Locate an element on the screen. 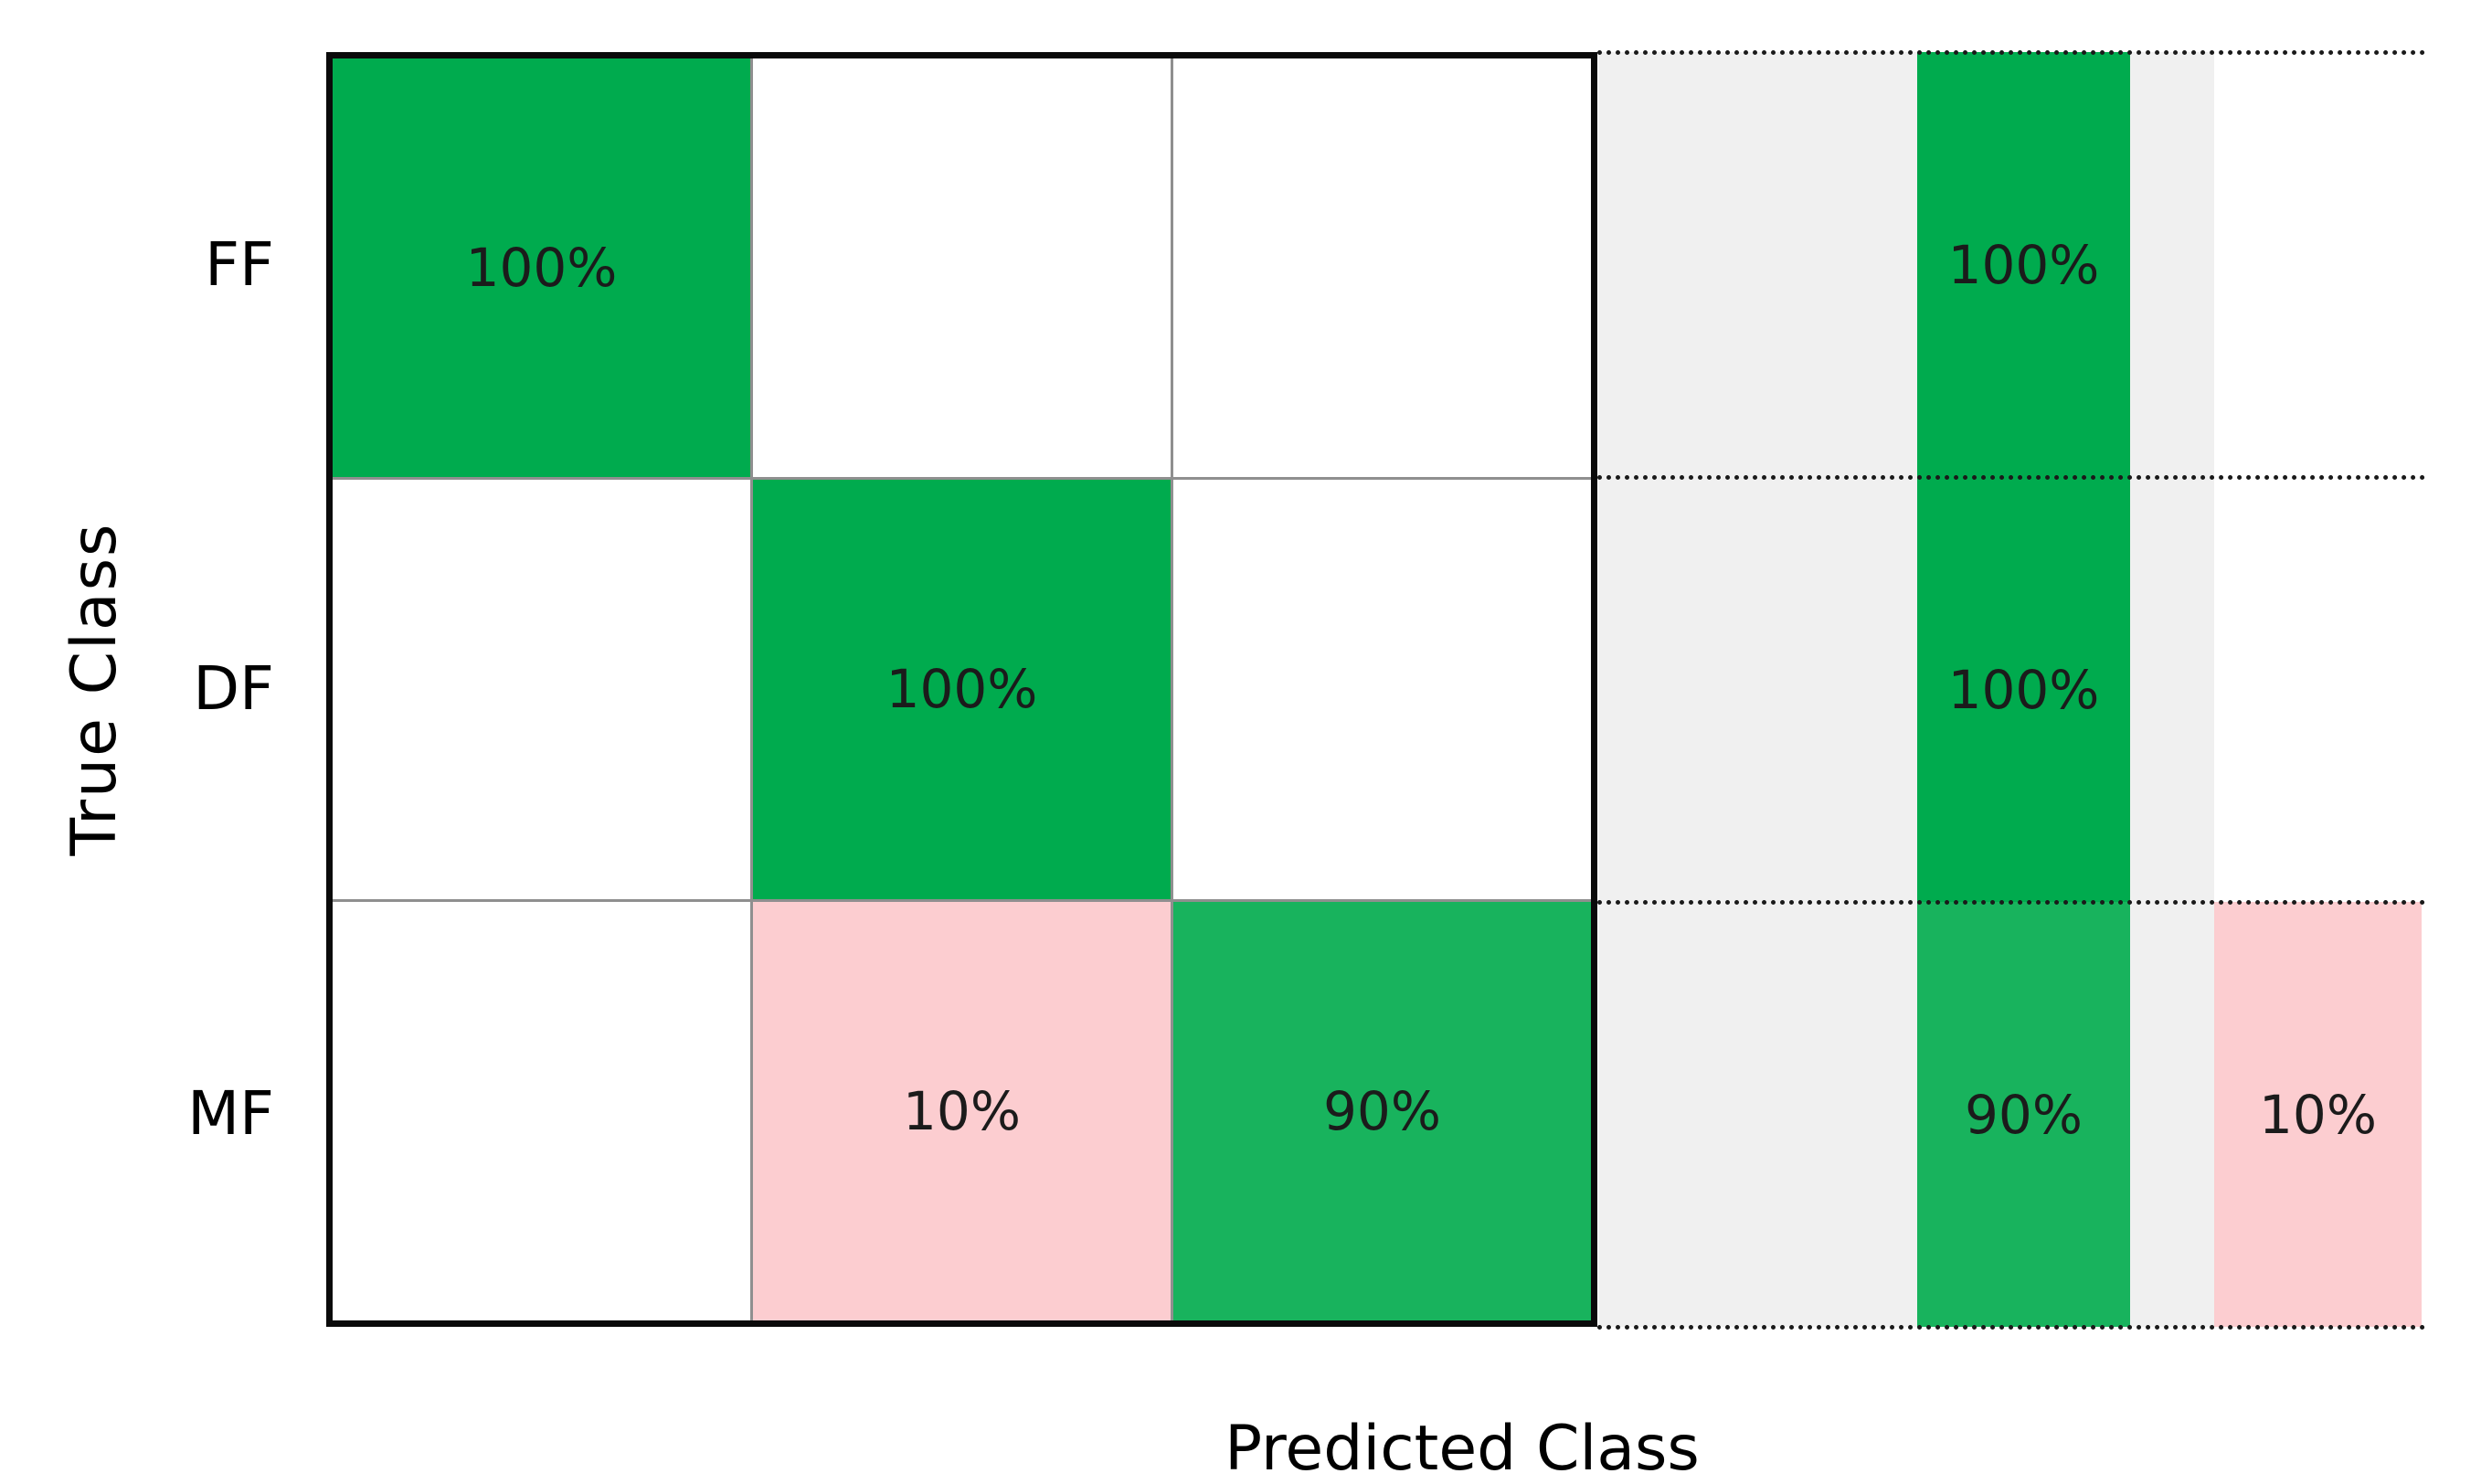  matrix-cell-df-df: 100% is located at coordinates (962, 689).